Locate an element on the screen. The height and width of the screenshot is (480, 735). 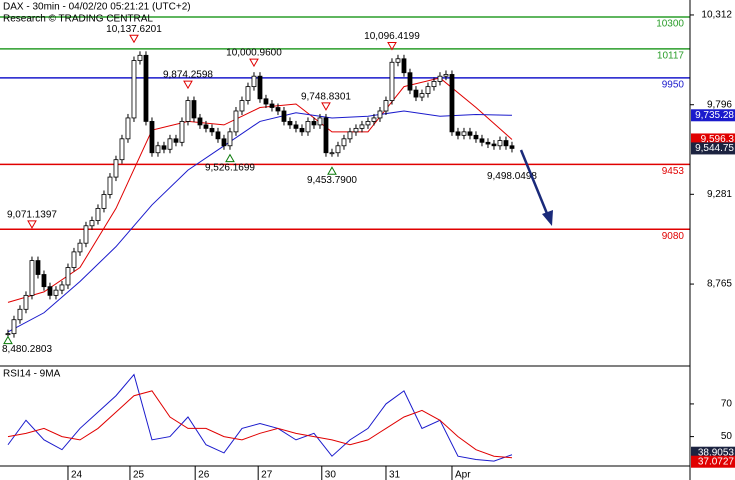
forecast-arrow is located at coordinates (534, 183).